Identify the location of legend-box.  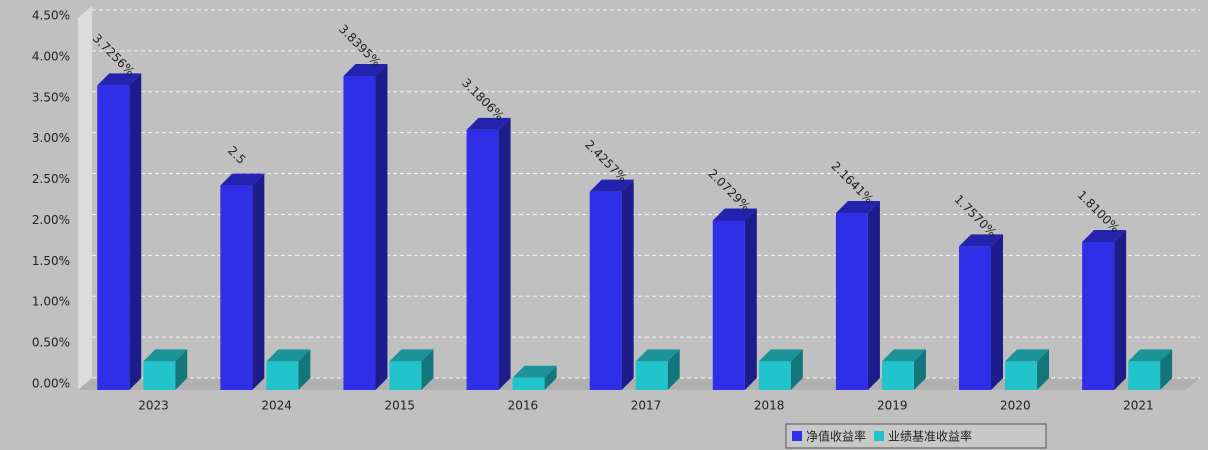
(916, 436).